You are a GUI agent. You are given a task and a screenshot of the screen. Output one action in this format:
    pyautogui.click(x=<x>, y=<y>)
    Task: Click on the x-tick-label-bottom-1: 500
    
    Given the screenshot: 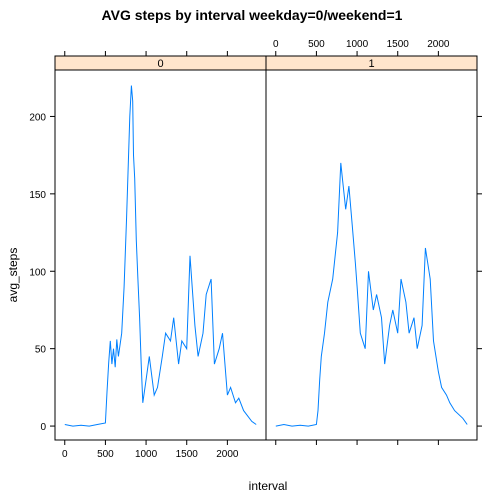 What is the action you would take?
    pyautogui.click(x=105, y=454)
    